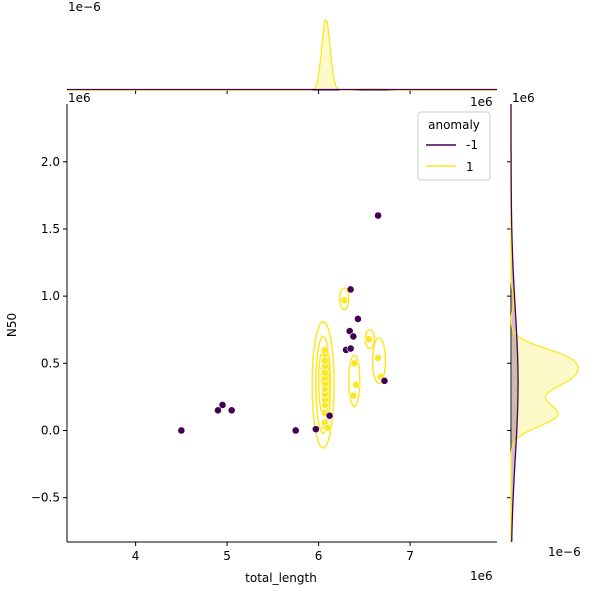  I want to click on right-marginal-offset-label-top: 1e6, so click(523, 98).